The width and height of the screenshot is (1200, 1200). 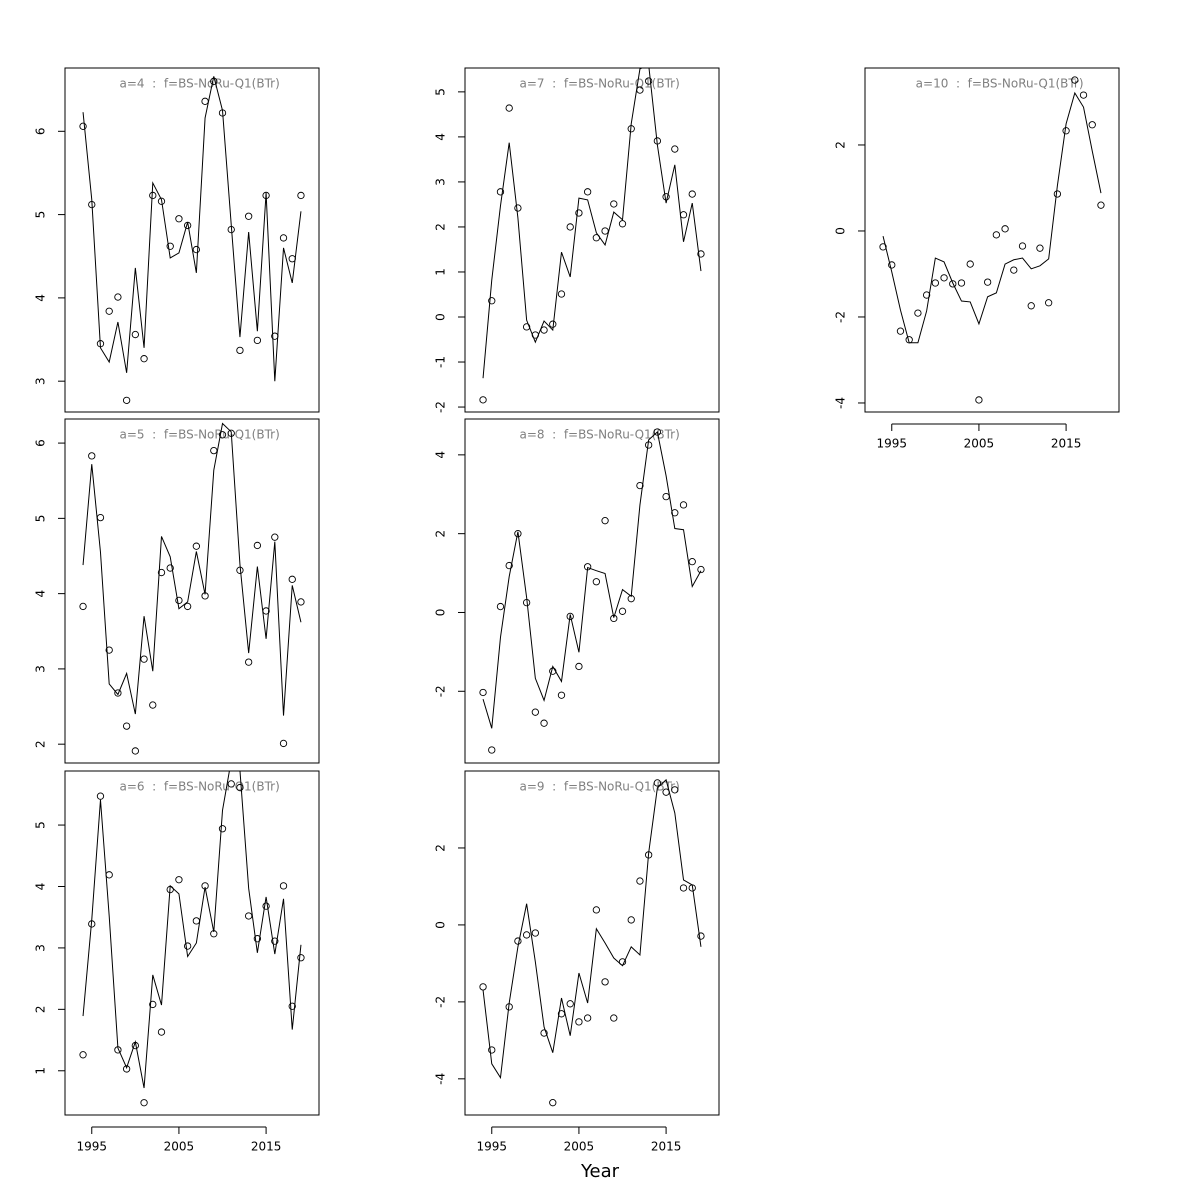 I want to click on y-tick-label: 3, so click(x=41, y=669).